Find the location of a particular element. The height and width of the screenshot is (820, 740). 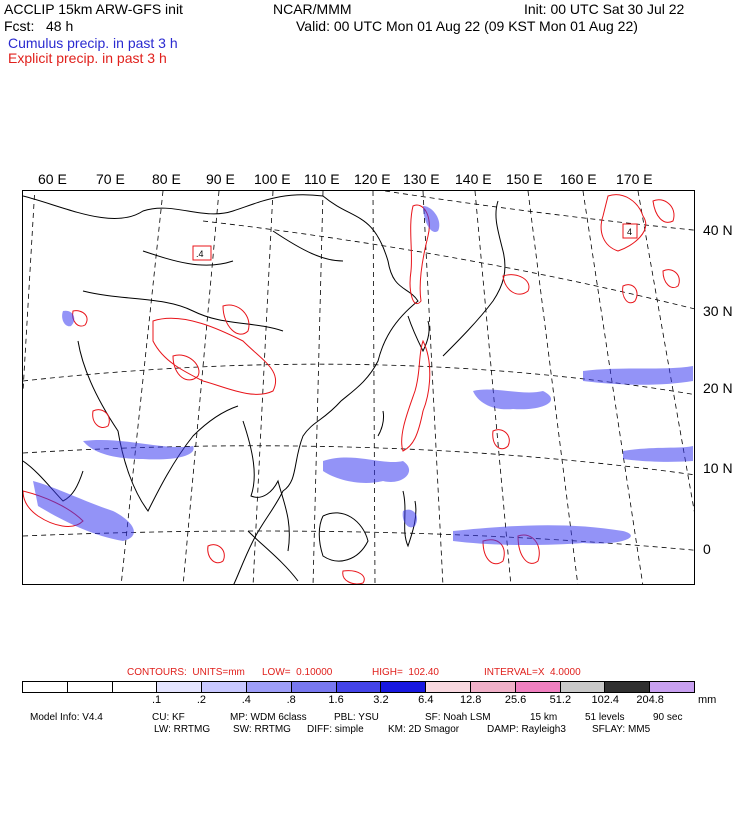

india-outline is located at coordinates (158, 426).